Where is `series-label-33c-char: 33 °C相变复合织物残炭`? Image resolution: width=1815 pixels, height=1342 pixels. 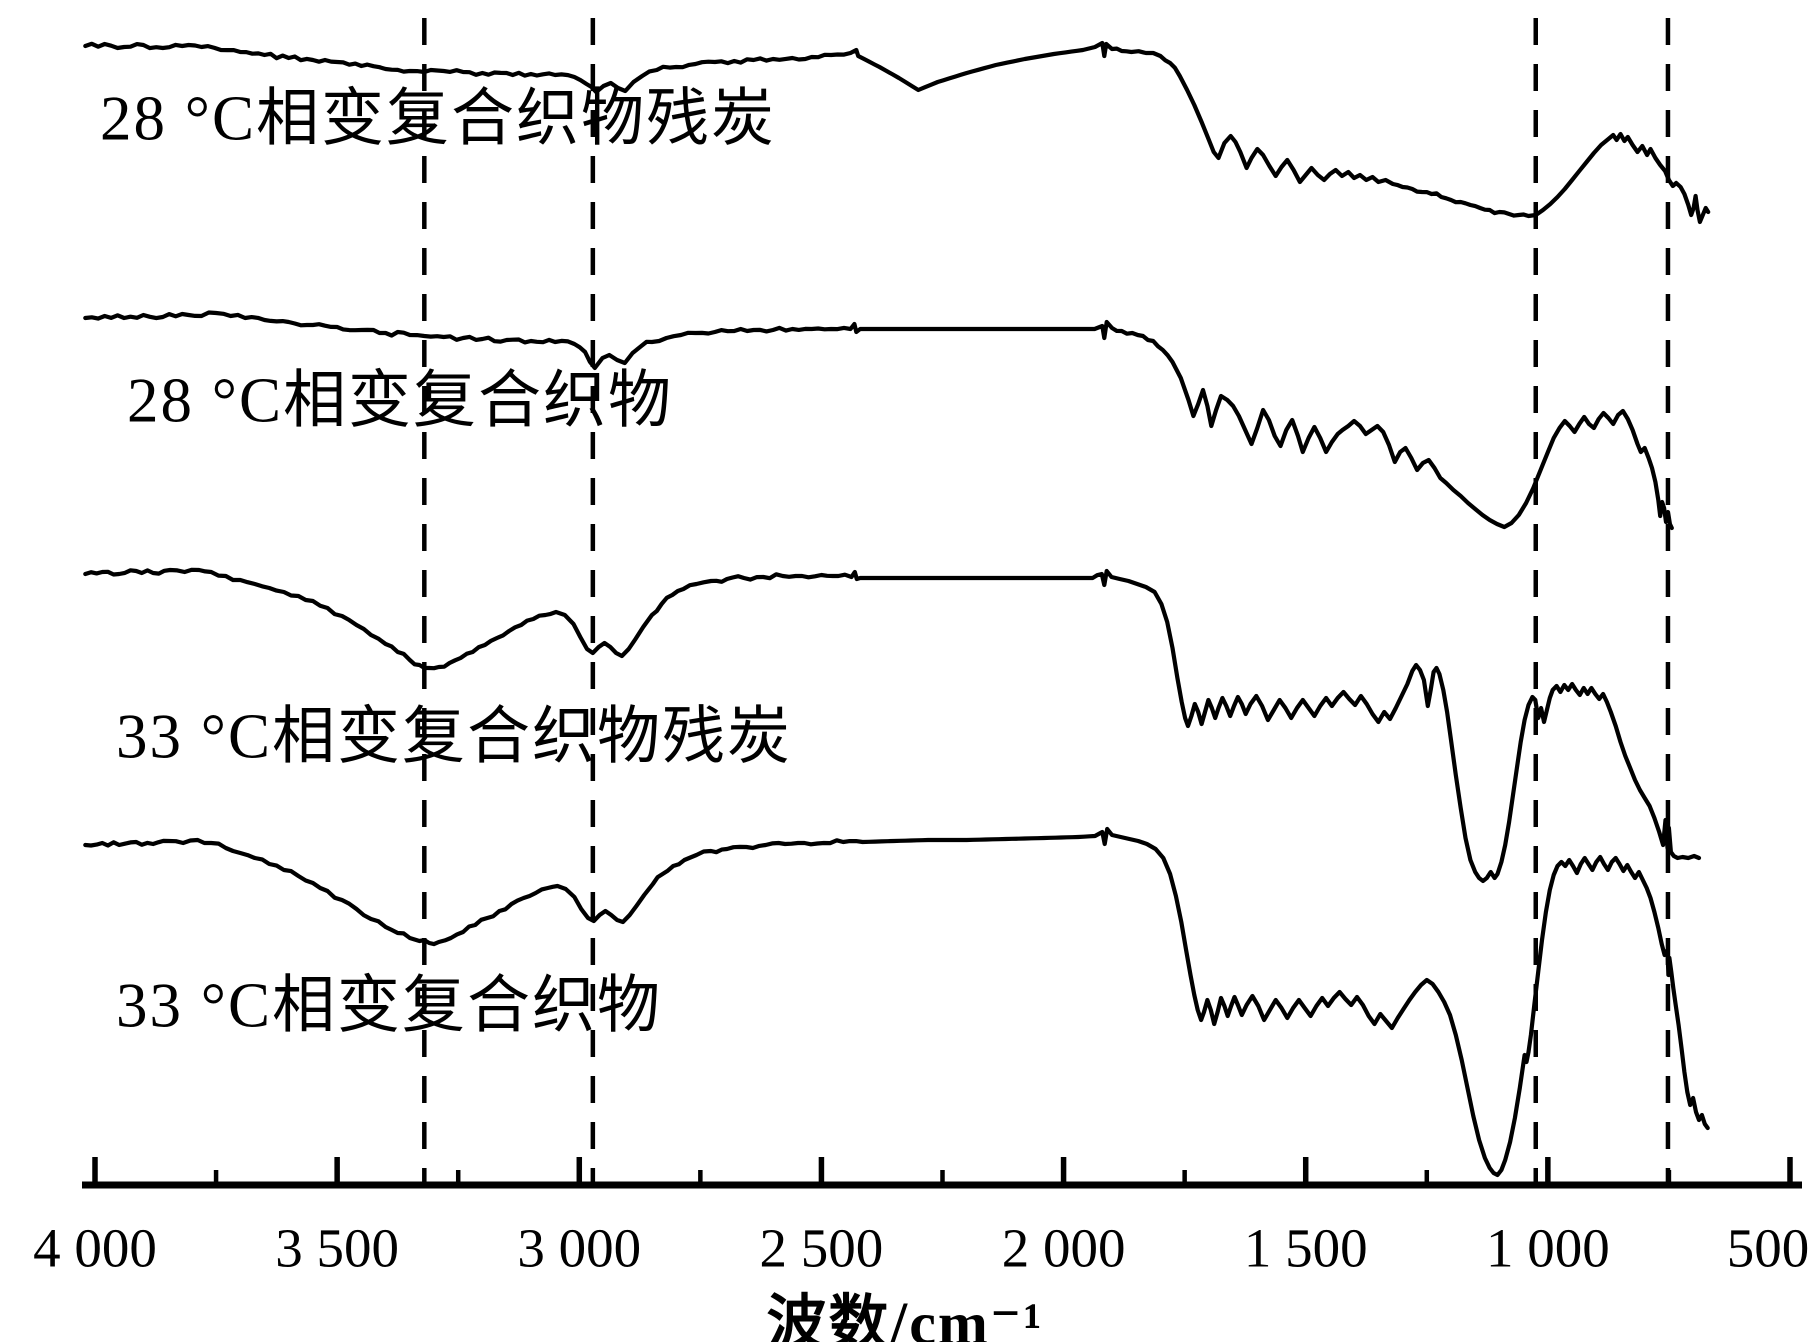
series-label-33c-char: 33 °C相变复合织物残炭 is located at coordinates (454, 736).